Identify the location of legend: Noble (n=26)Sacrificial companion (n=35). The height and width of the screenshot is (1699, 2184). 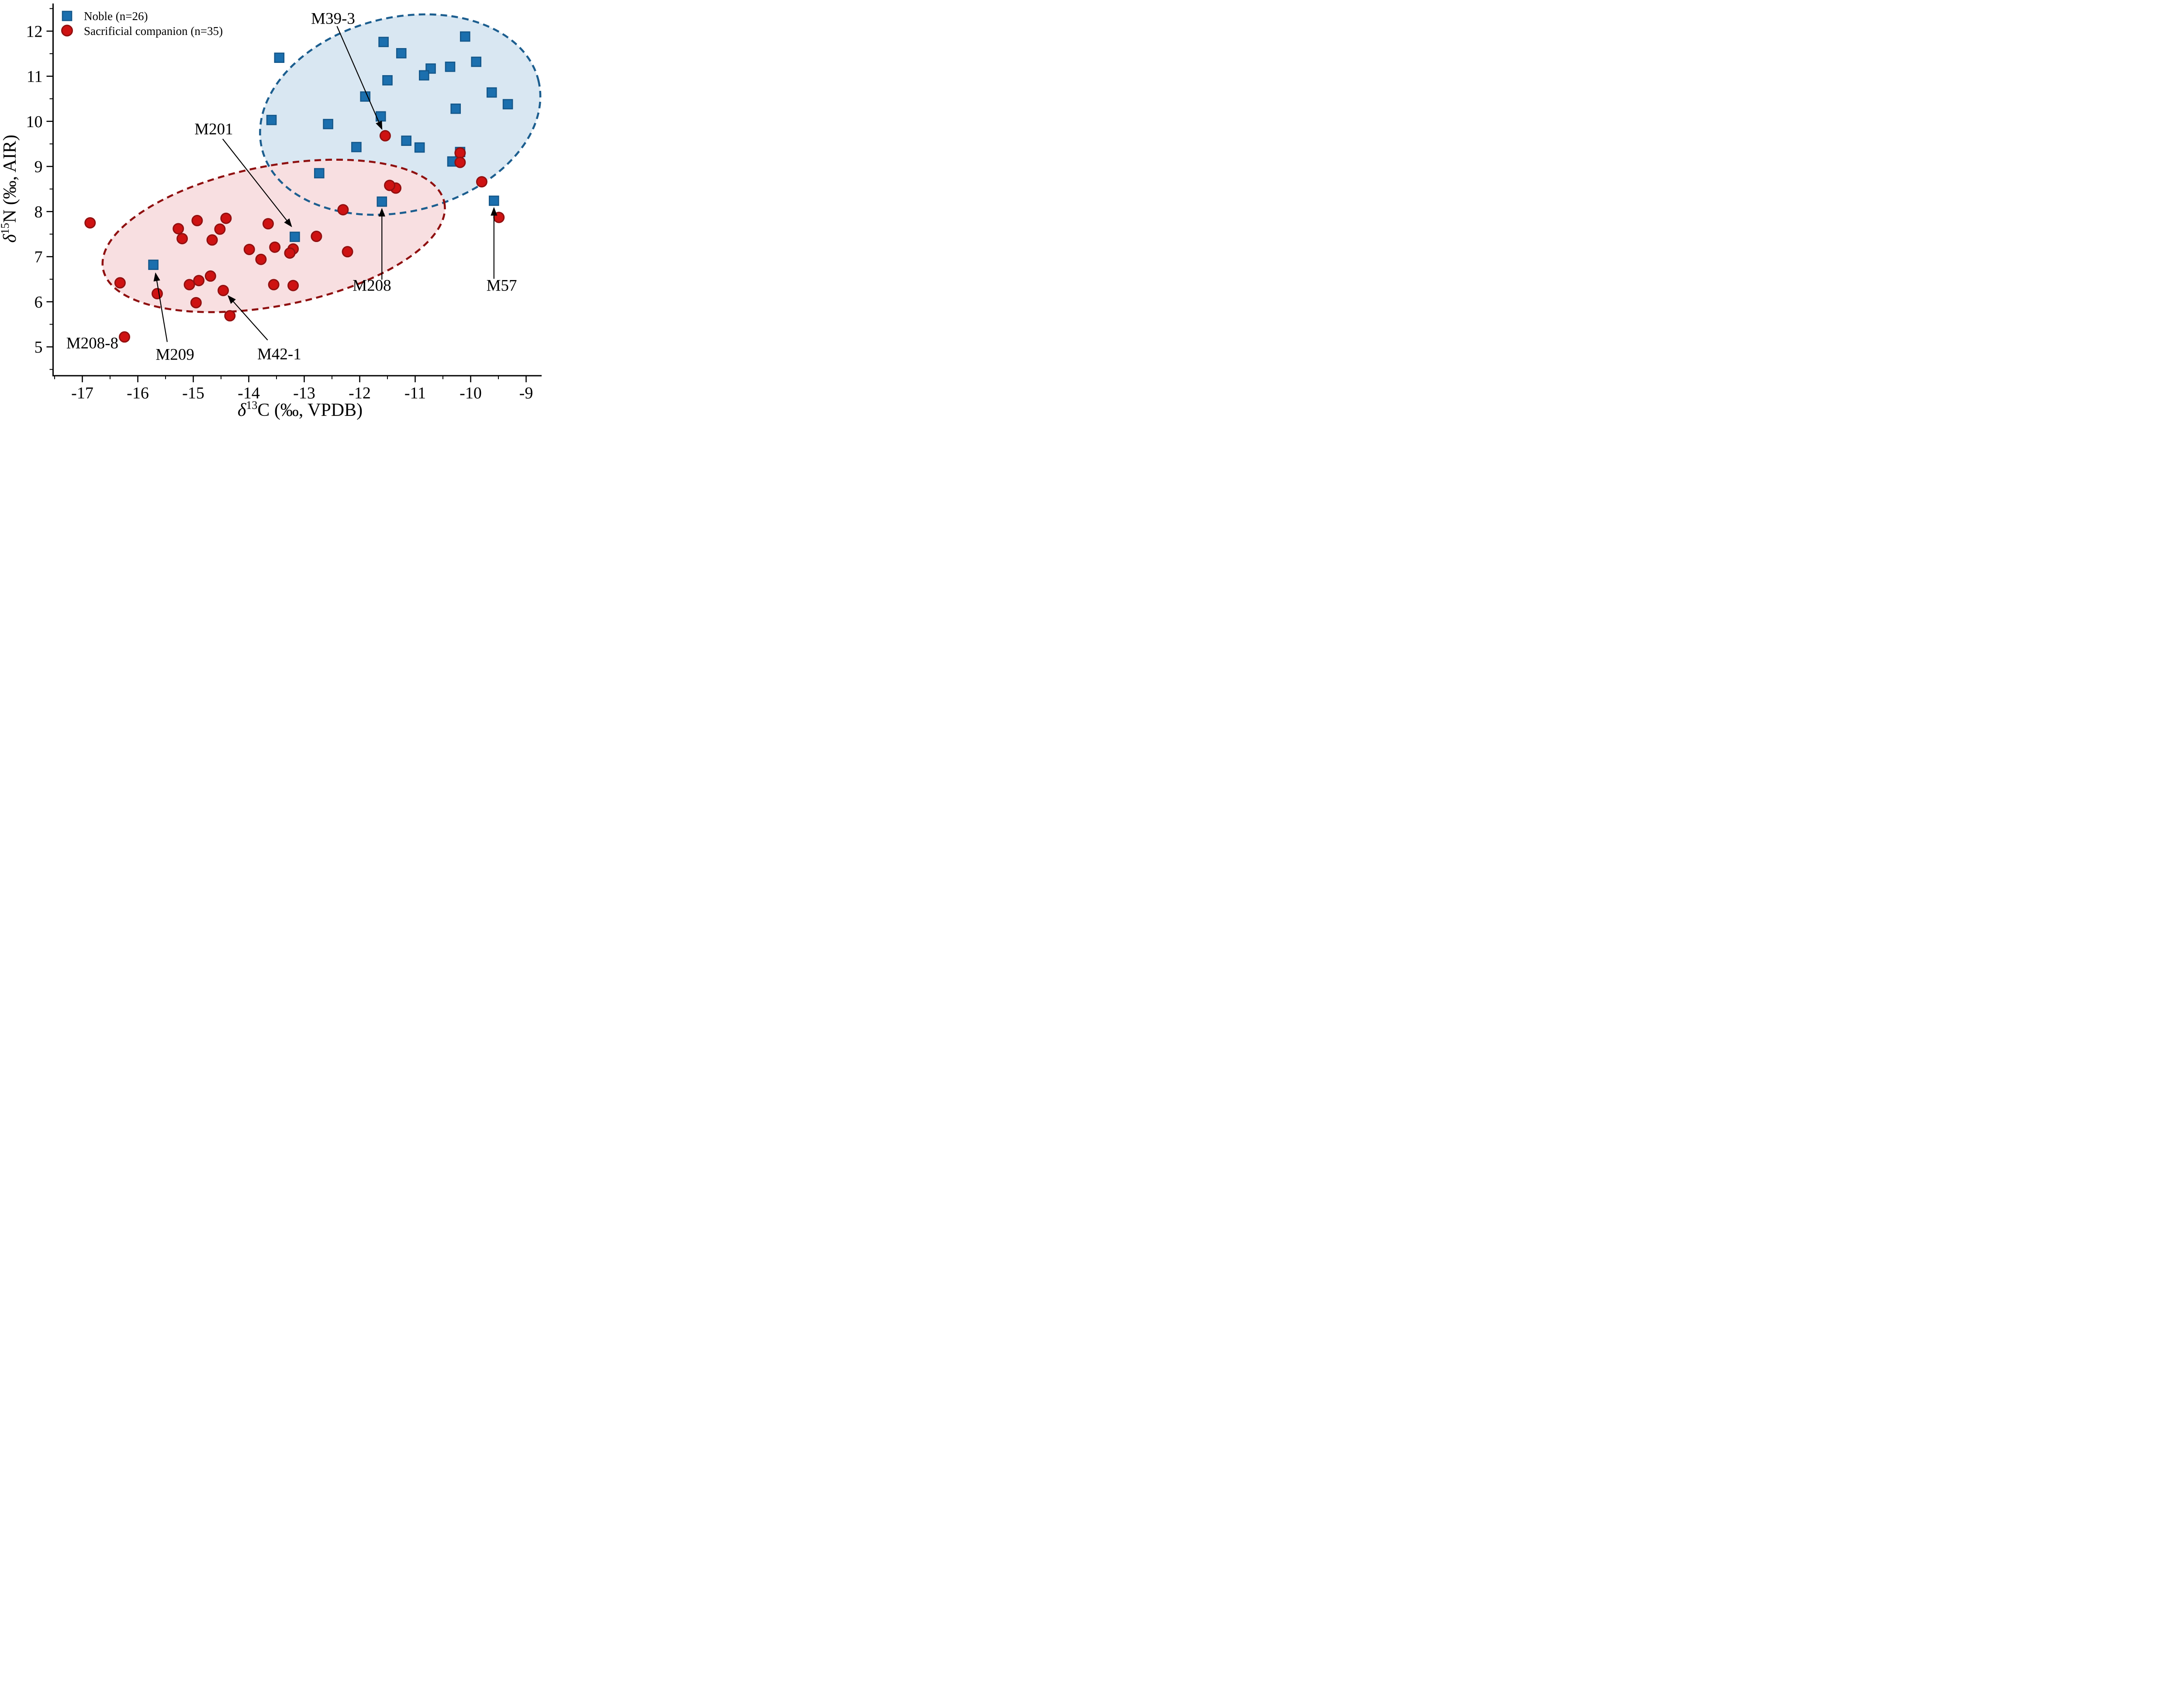
(142, 24).